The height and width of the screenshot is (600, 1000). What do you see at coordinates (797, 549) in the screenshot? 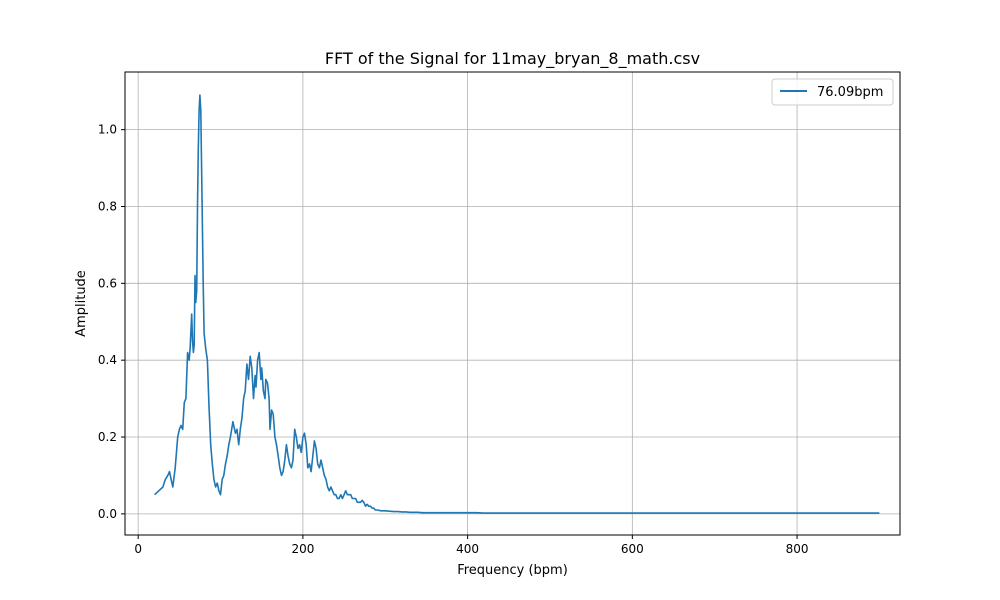
I see `x-tick-label: 800` at bounding box center [797, 549].